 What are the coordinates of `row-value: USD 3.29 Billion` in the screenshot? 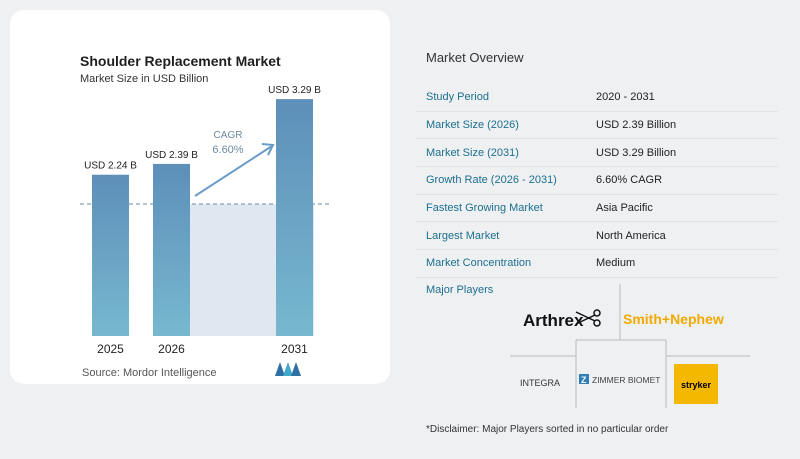 It's located at (636, 152).